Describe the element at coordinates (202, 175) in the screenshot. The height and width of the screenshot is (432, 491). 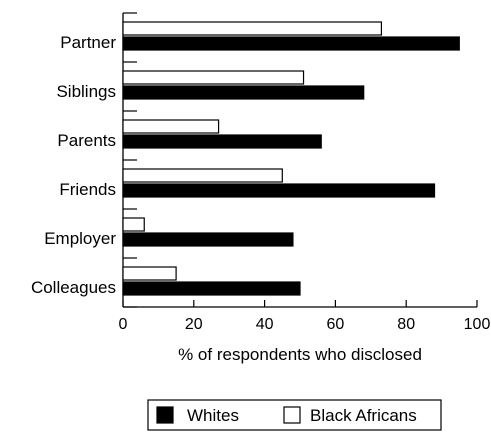
I see `bar-black-africans-friends` at that location.